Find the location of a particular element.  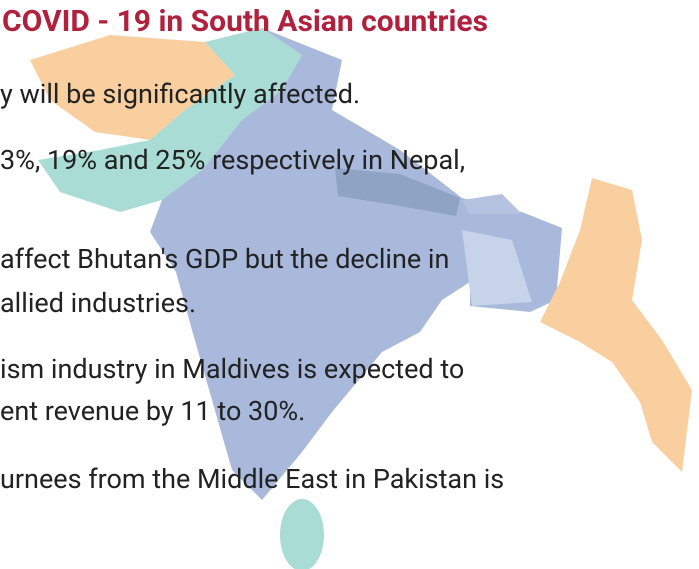

bullet-text: ism industry in Maldives is expected to is located at coordinates (232, 369).